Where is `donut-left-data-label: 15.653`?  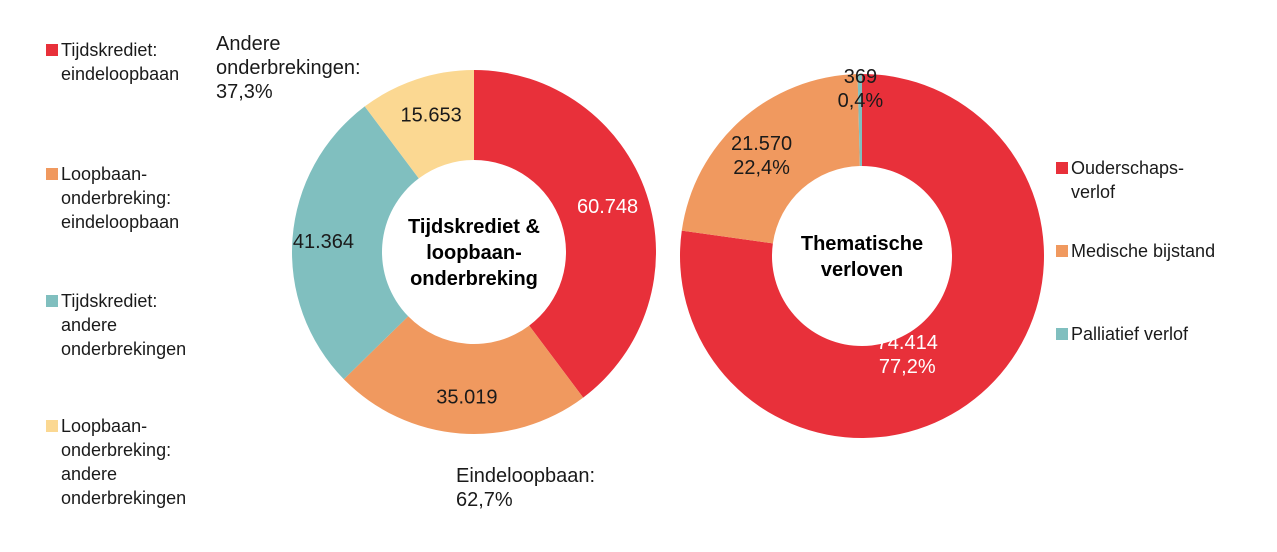 donut-left-data-label: 15.653 is located at coordinates (431, 115).